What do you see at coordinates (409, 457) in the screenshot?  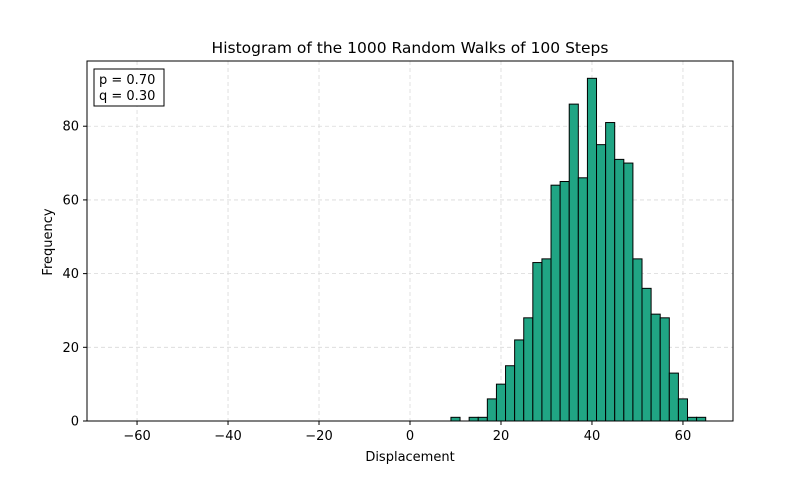 I see `x-axis-label: Displacement` at bounding box center [409, 457].